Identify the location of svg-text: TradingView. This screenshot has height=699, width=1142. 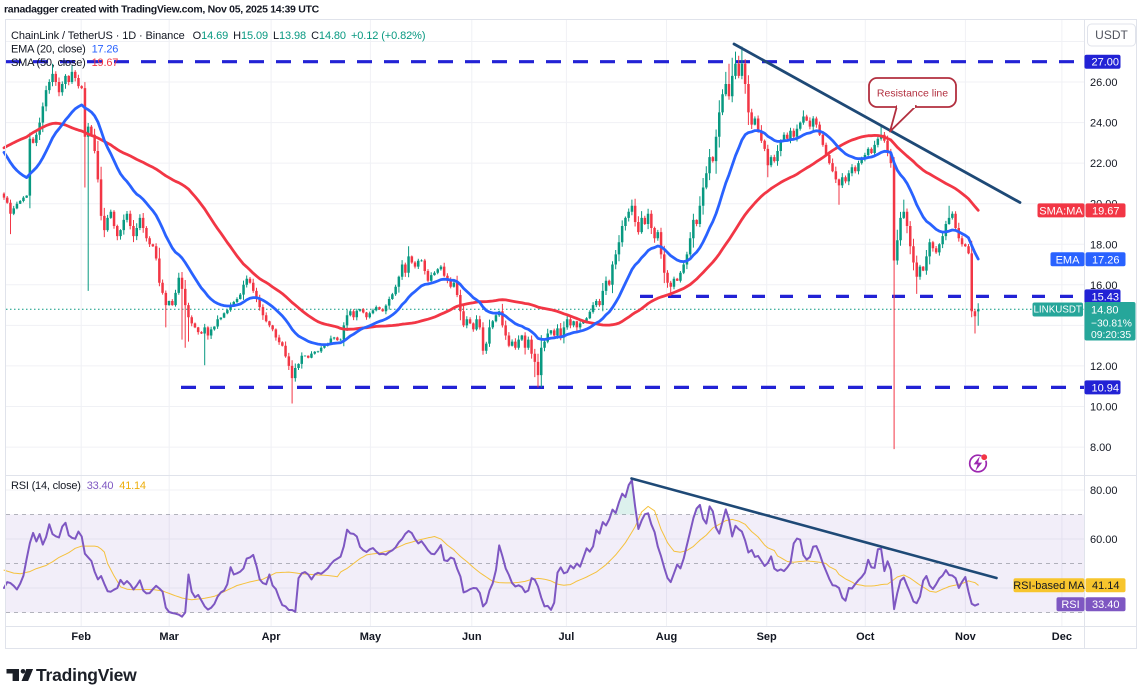
(86, 675).